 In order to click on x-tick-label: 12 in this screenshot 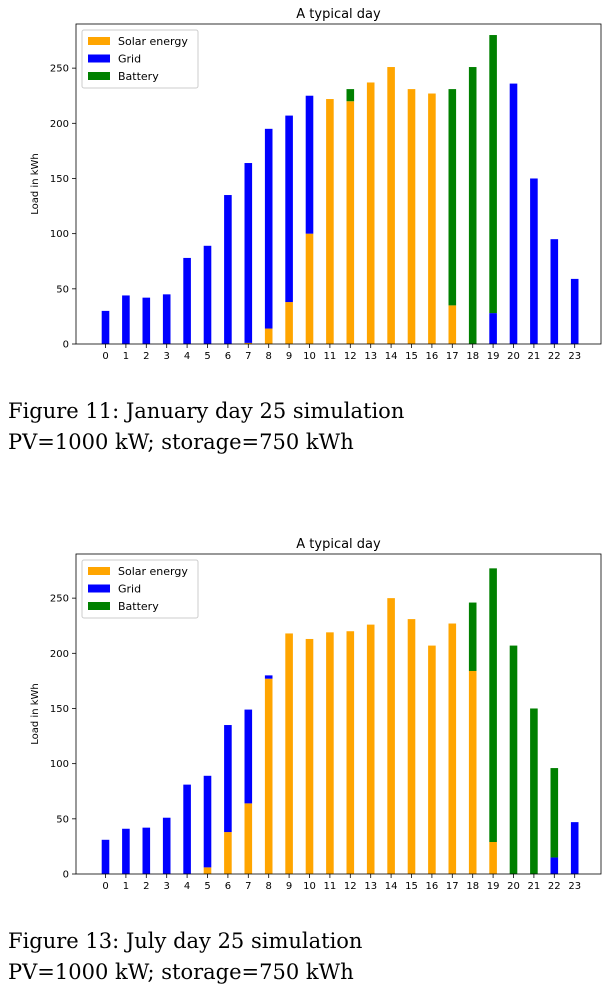, I will do `click(350, 356)`.